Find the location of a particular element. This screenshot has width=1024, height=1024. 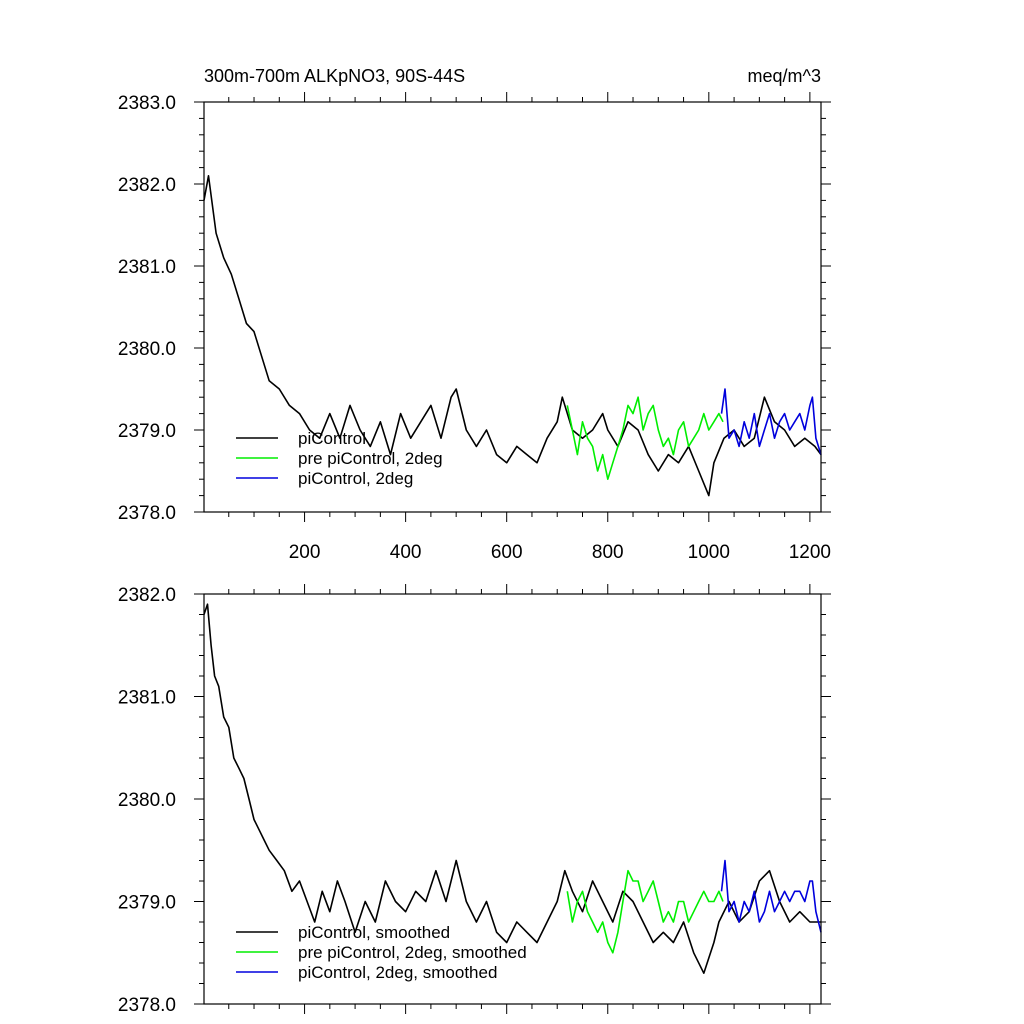

legend-label: pre piControl, 2deg is located at coordinates (370, 458).